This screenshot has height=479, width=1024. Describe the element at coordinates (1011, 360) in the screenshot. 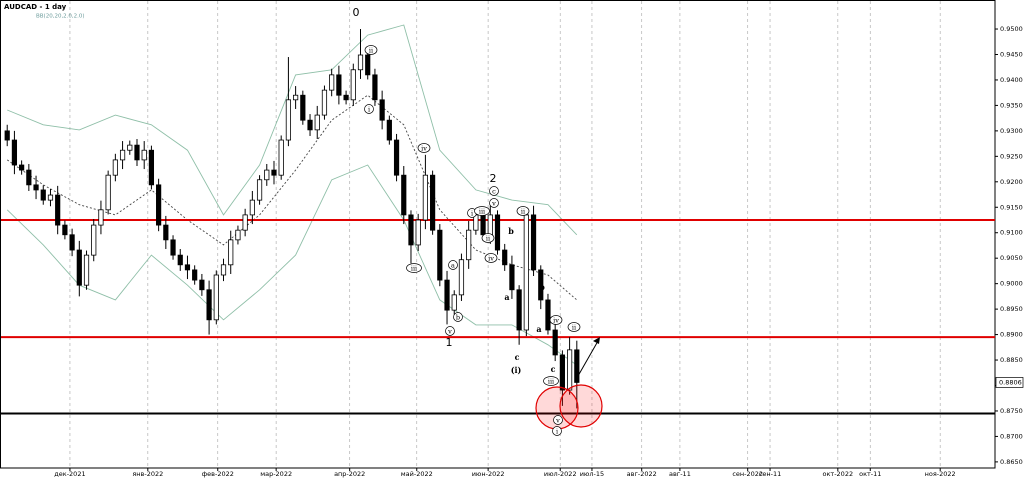

I see `y-tick-label: 0.8850` at that location.